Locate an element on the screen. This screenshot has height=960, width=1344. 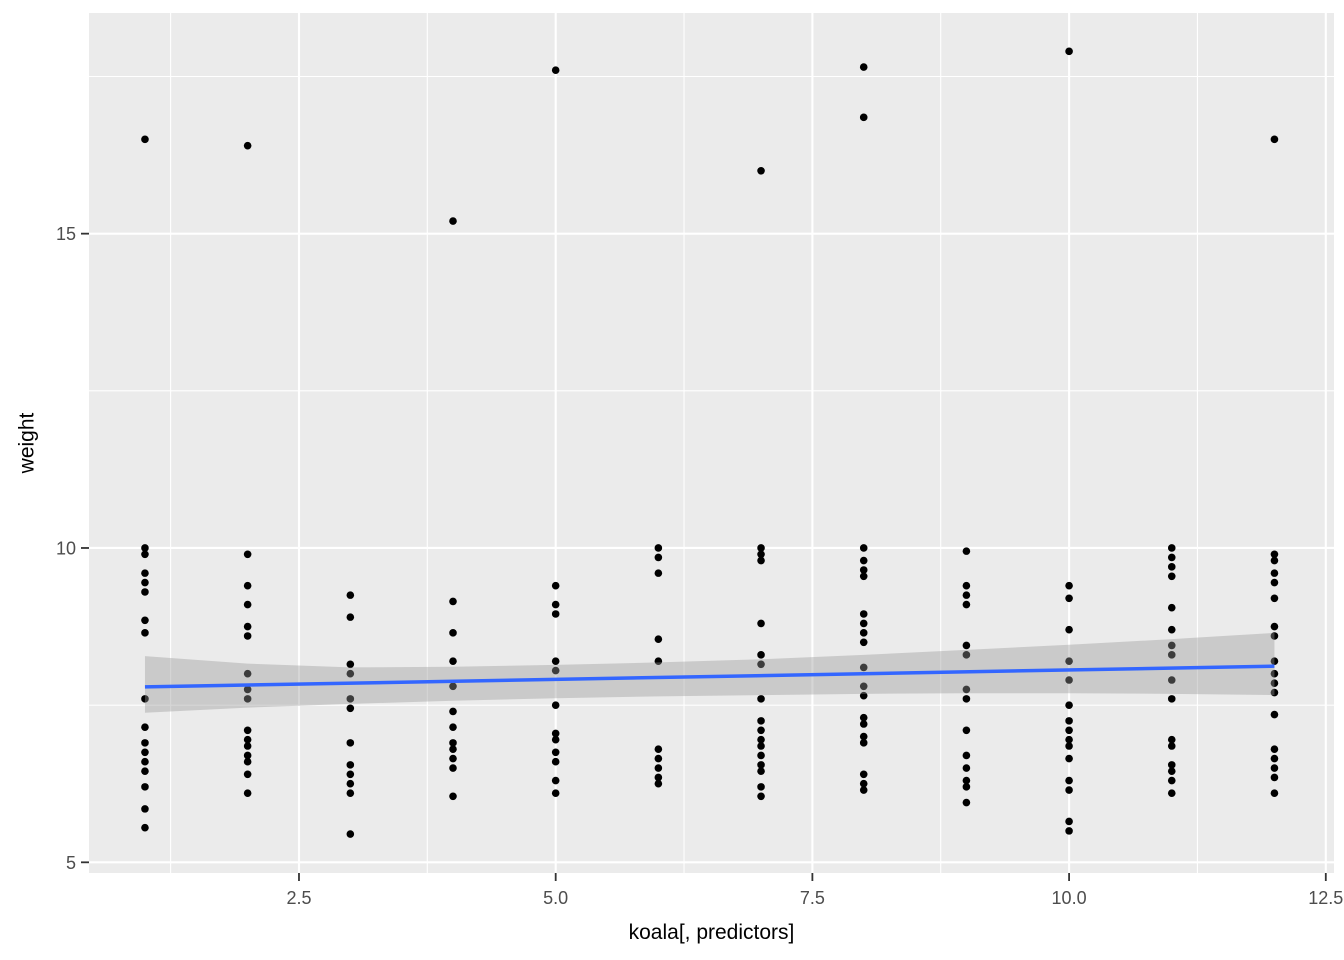
confidence-ribbon is located at coordinates (709, 672).